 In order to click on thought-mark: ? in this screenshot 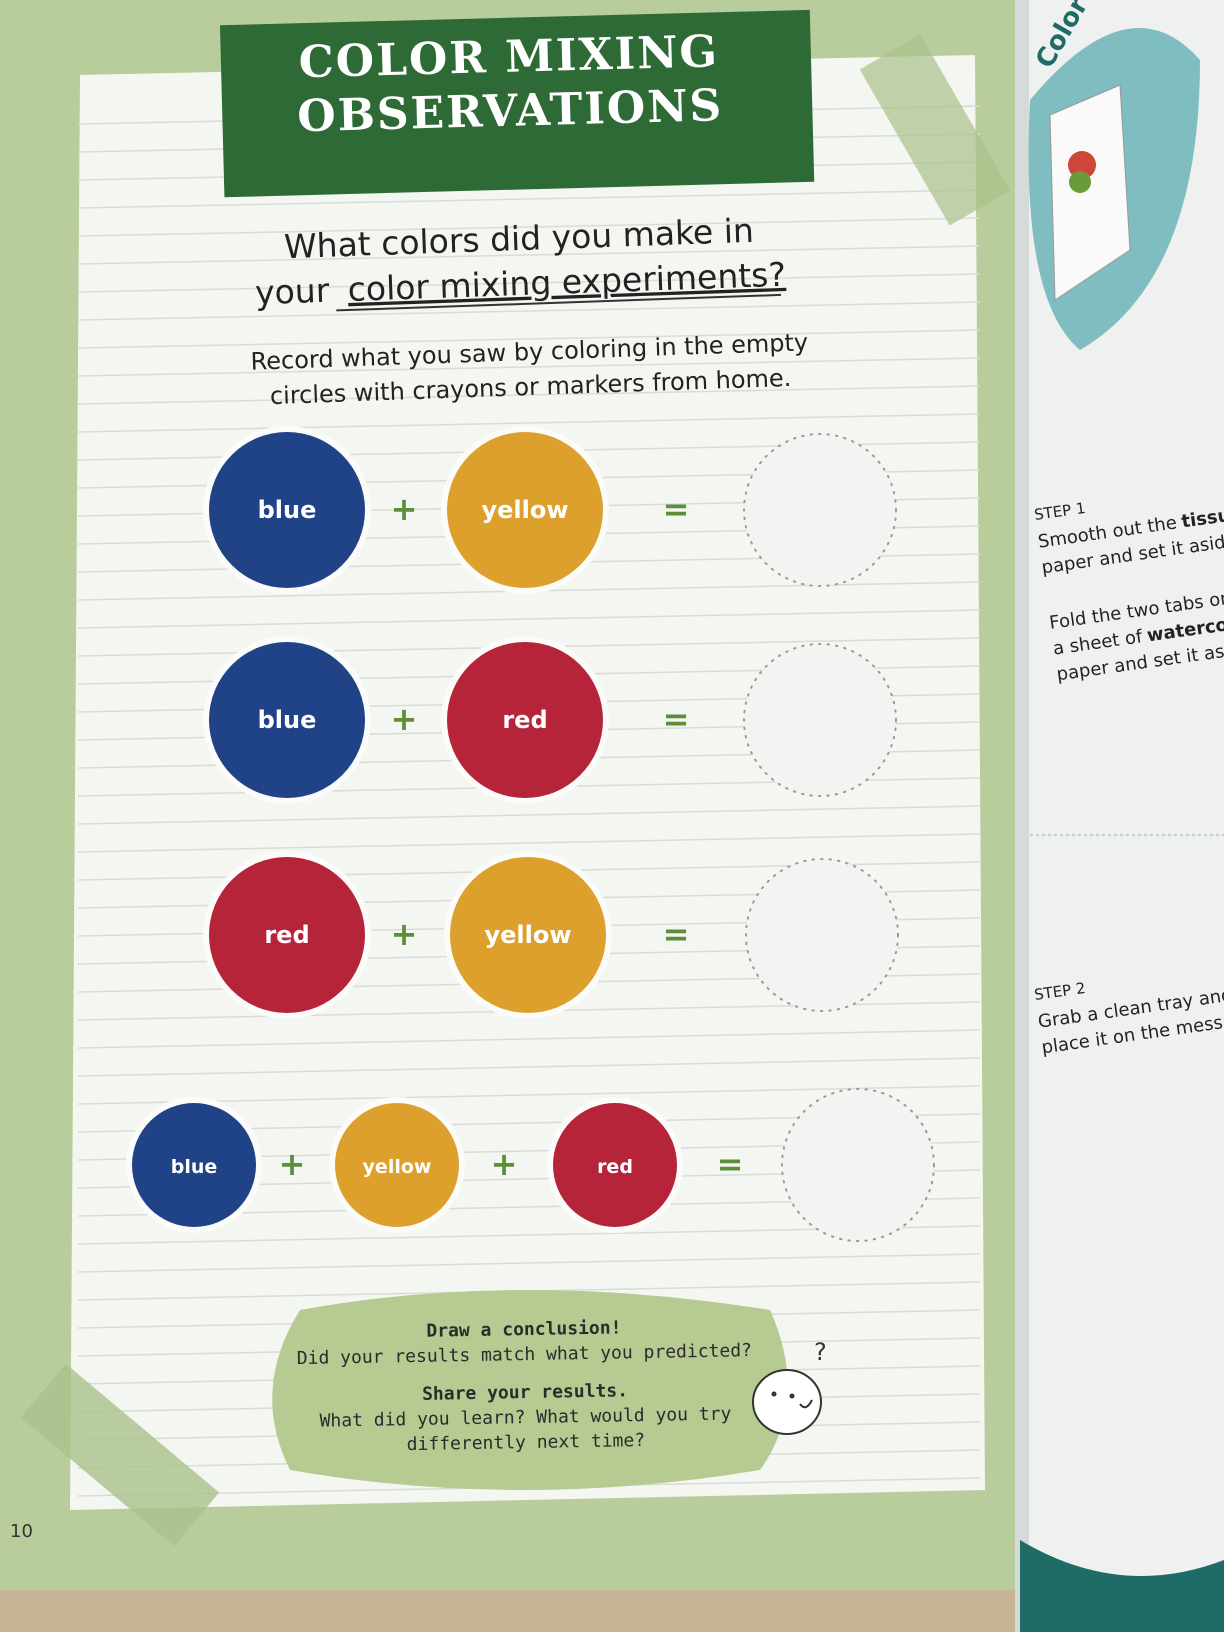, I will do `click(820, 1352)`.